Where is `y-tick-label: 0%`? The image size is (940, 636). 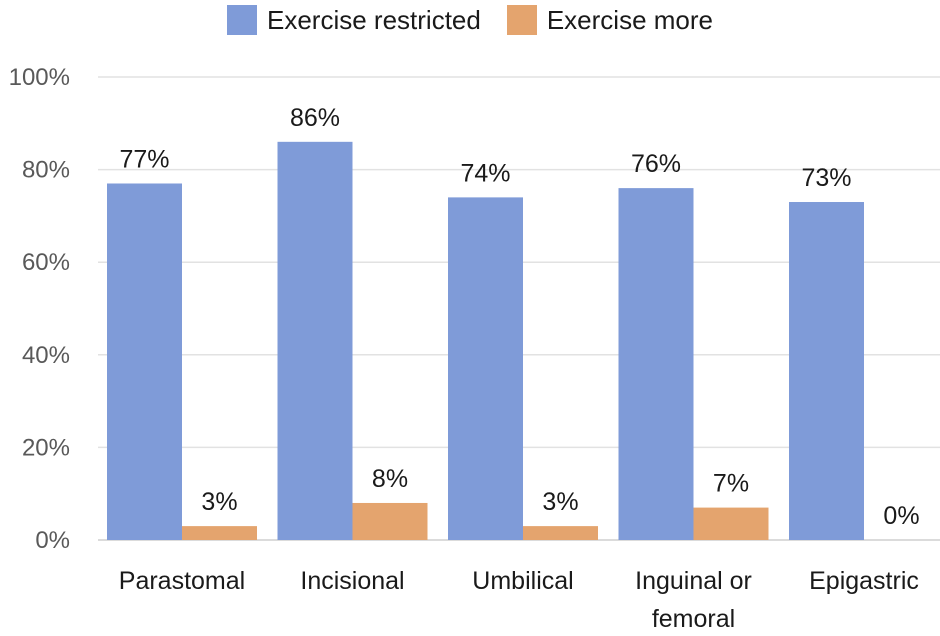 y-tick-label: 0% is located at coordinates (52, 540).